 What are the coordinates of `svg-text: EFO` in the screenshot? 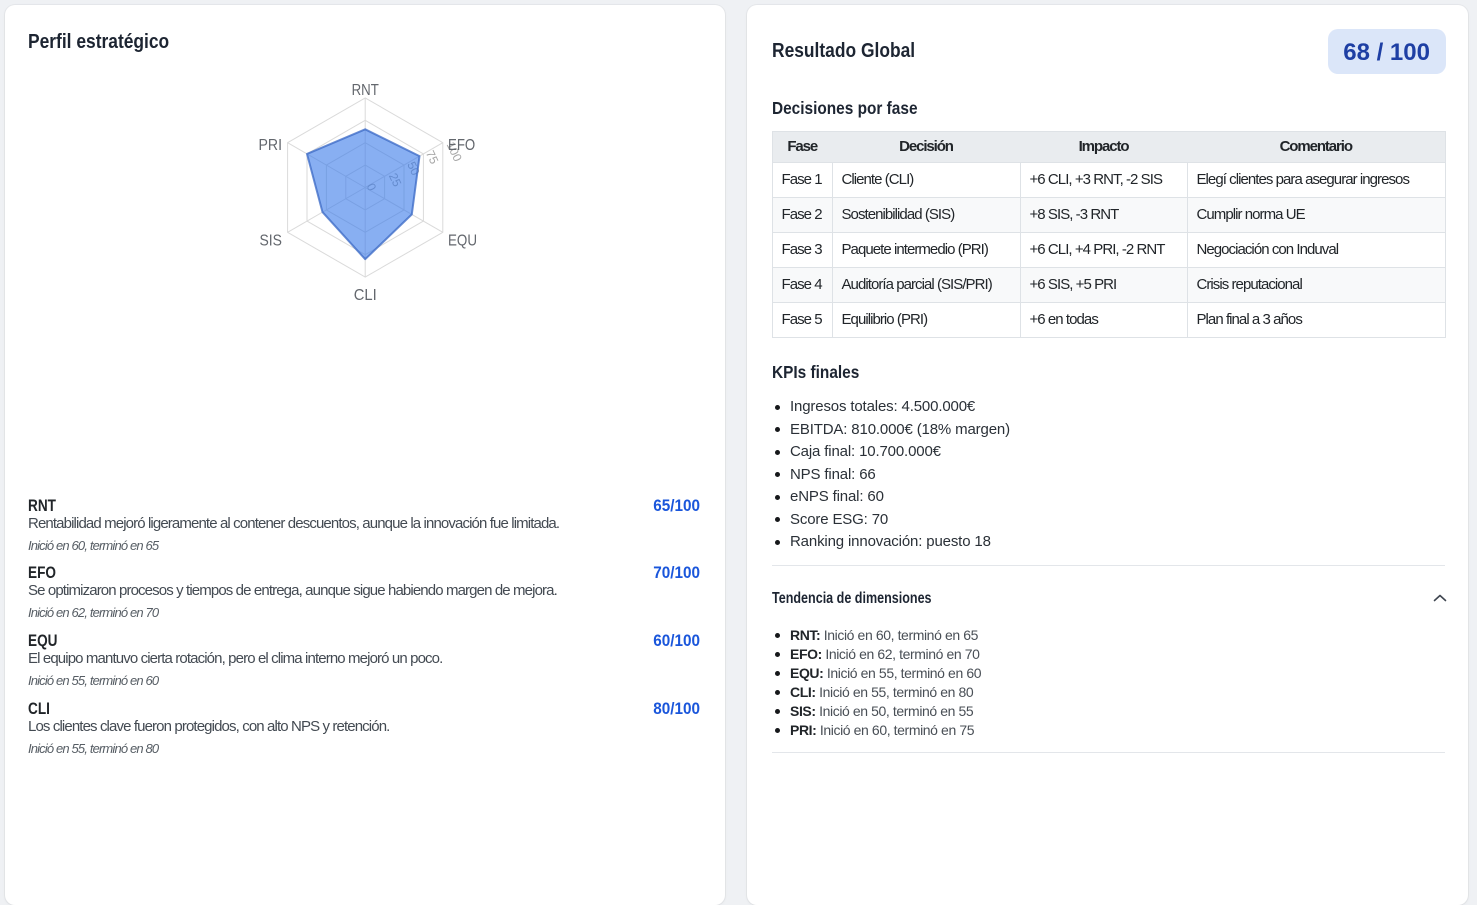 It's located at (461, 145).